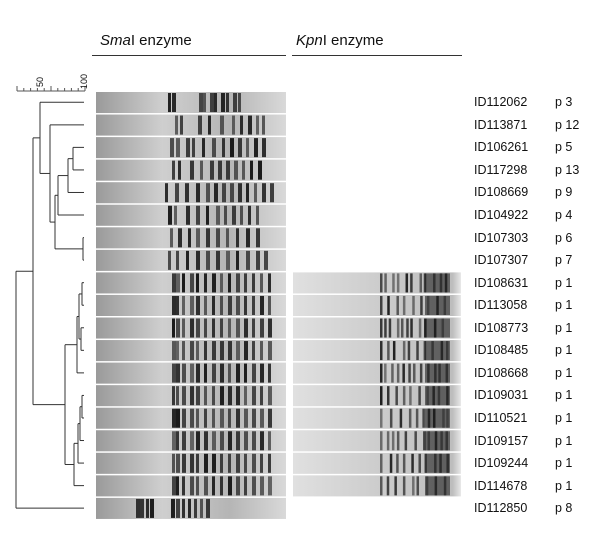 The image size is (600, 540). I want to click on pfge-pattern-label: p 5, so click(564, 147).